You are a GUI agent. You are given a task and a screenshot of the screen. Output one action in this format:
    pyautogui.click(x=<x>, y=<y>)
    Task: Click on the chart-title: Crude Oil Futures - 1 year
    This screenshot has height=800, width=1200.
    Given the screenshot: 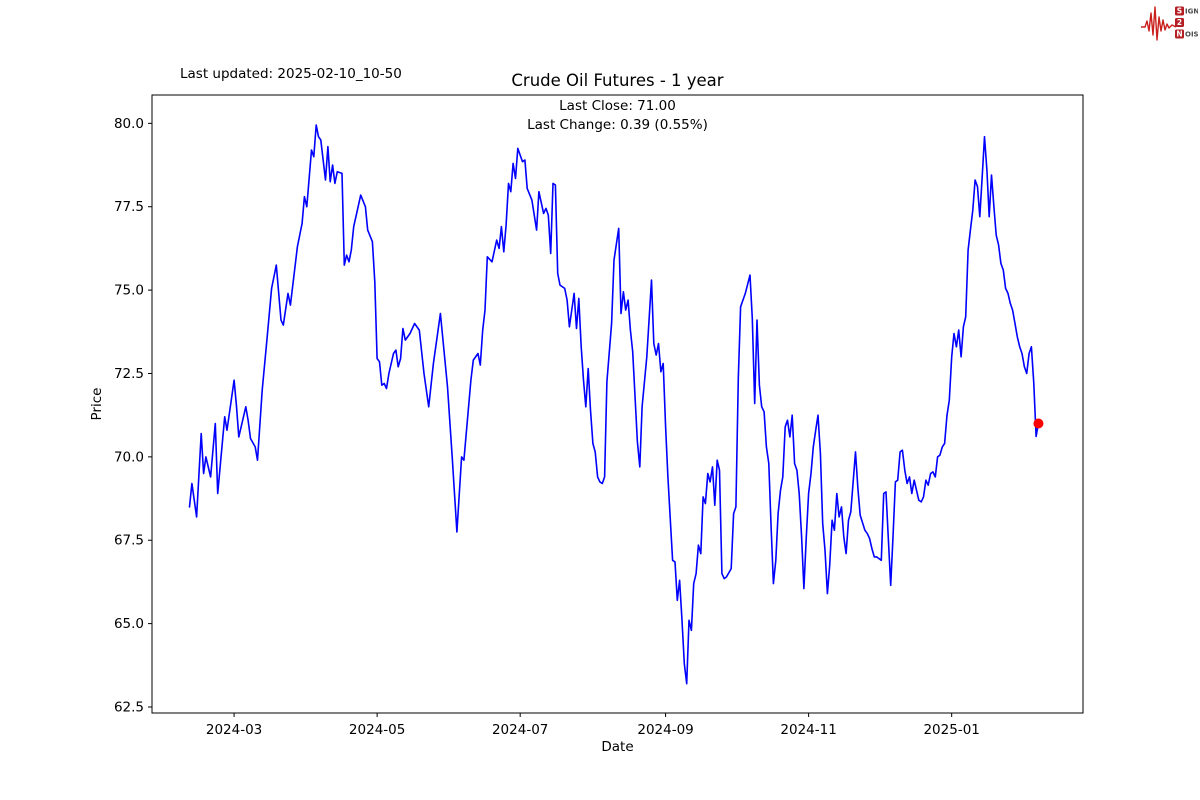 What is the action you would take?
    pyautogui.click(x=617, y=80)
    